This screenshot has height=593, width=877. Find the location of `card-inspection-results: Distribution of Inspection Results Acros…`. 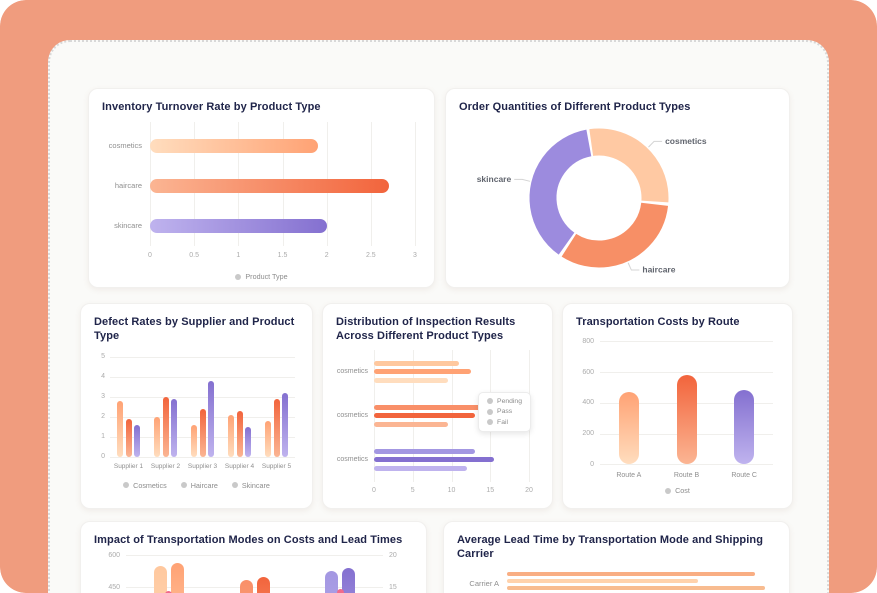

card-inspection-results: Distribution of Inspection Results Acros… is located at coordinates (437, 406).